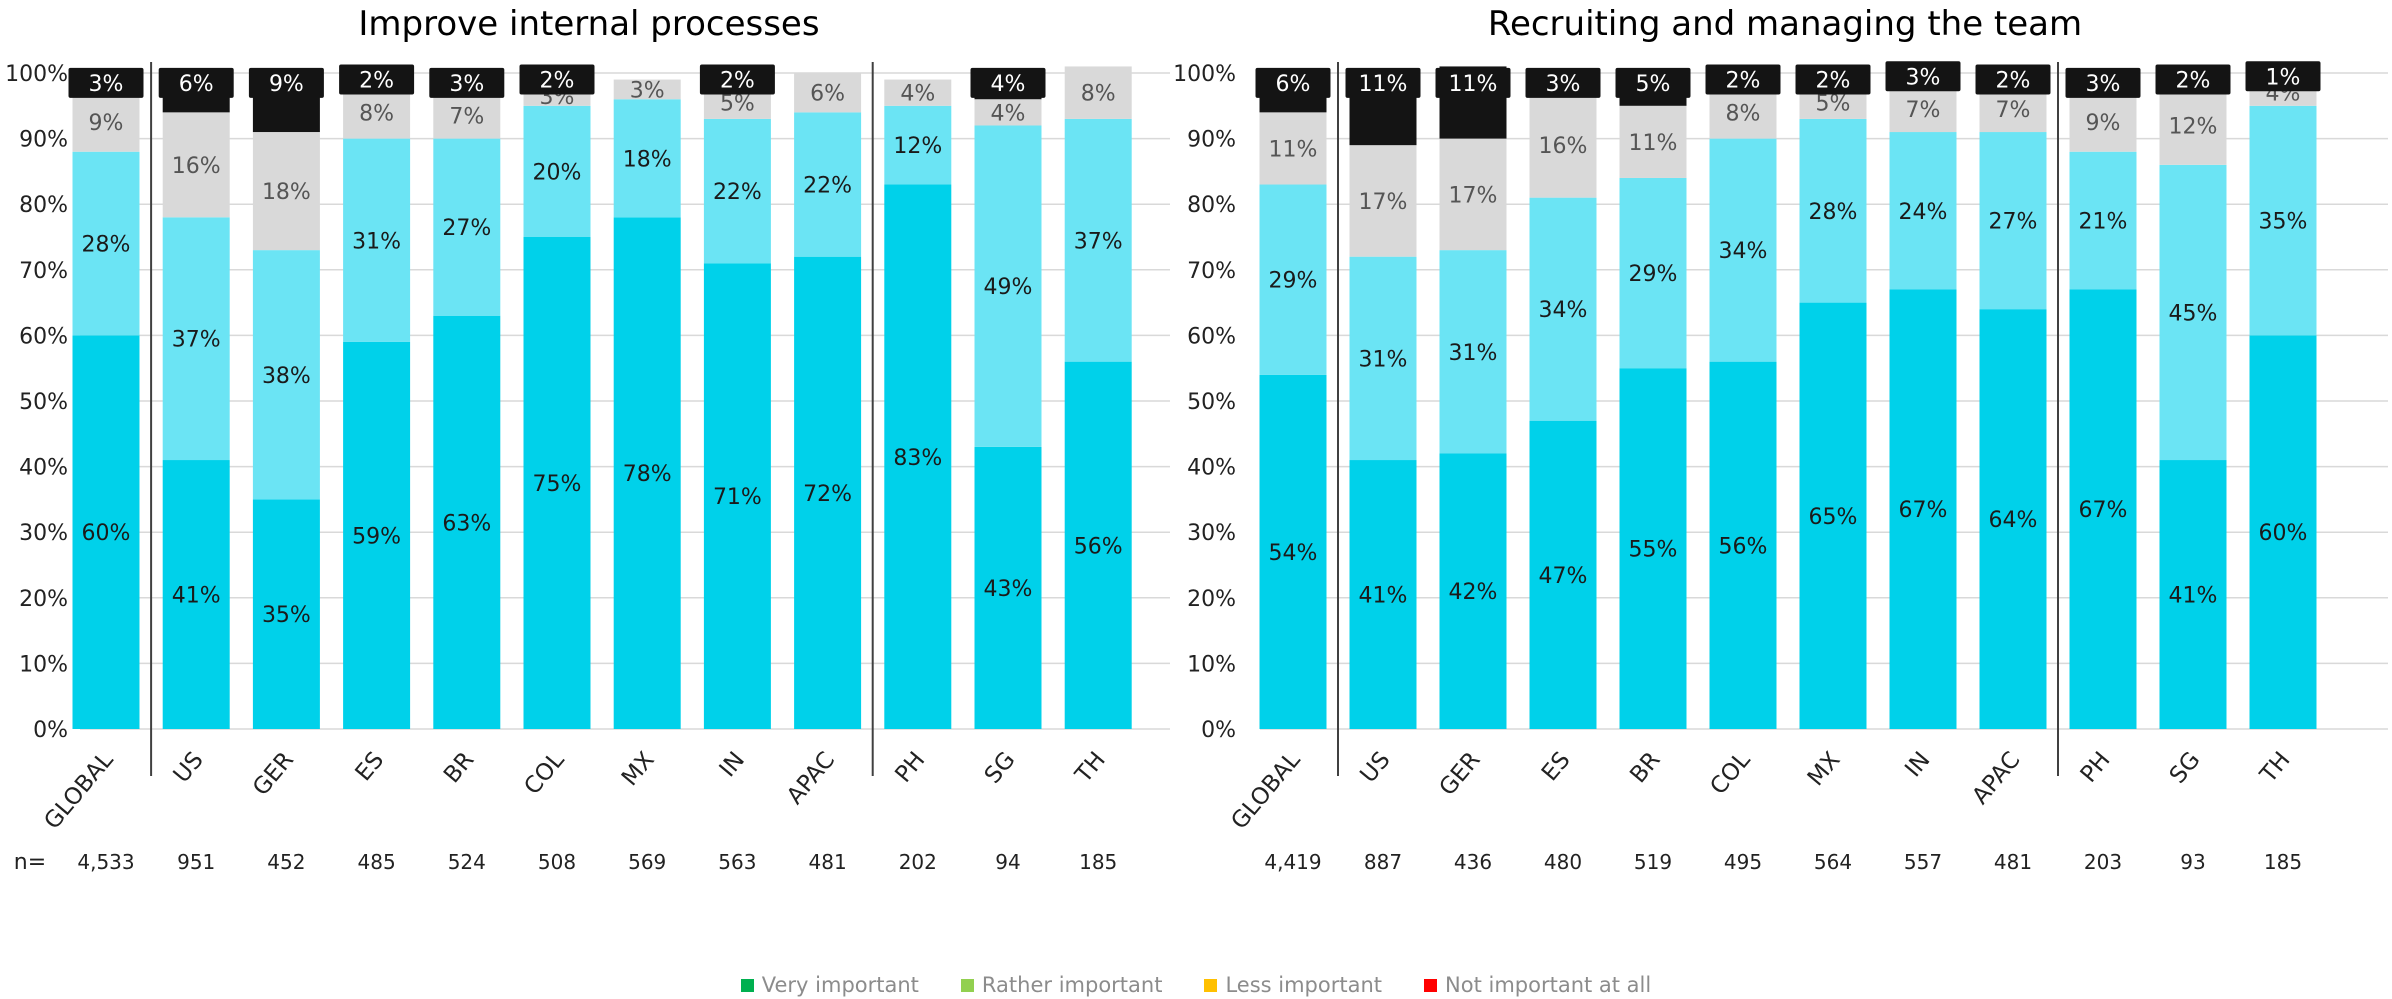 This screenshot has width=2392, height=999. Describe the element at coordinates (1383, 596) in the screenshot. I see `data-label-us-very-important: 41%` at that location.